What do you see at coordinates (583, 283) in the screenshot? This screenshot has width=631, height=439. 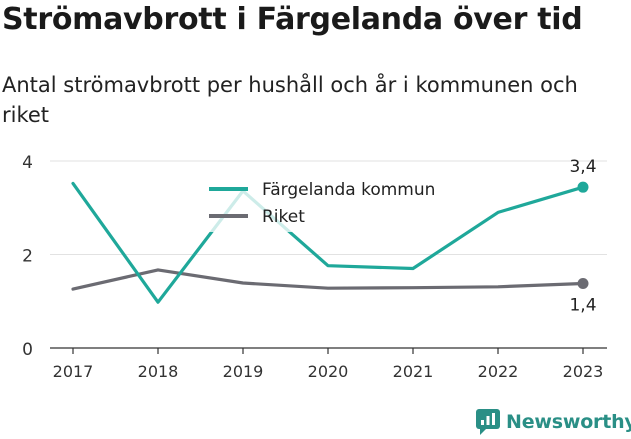 I see `end-point-riket` at bounding box center [583, 283].